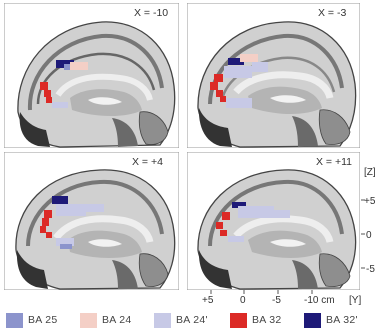  What do you see at coordinates (276, 300) in the screenshot?
I see `y-tick: -5` at bounding box center [276, 300].